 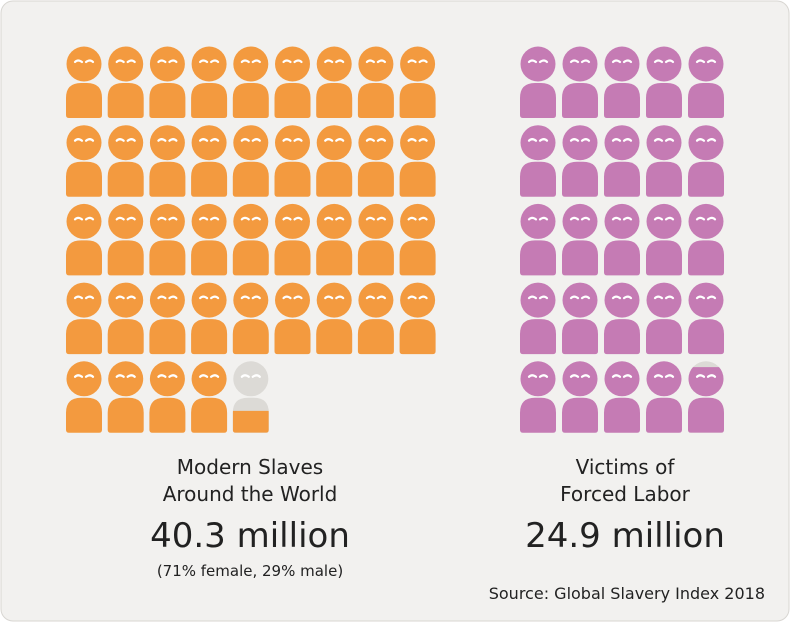 What do you see at coordinates (625, 494) in the screenshot?
I see `chart-title: Forced Labor` at bounding box center [625, 494].